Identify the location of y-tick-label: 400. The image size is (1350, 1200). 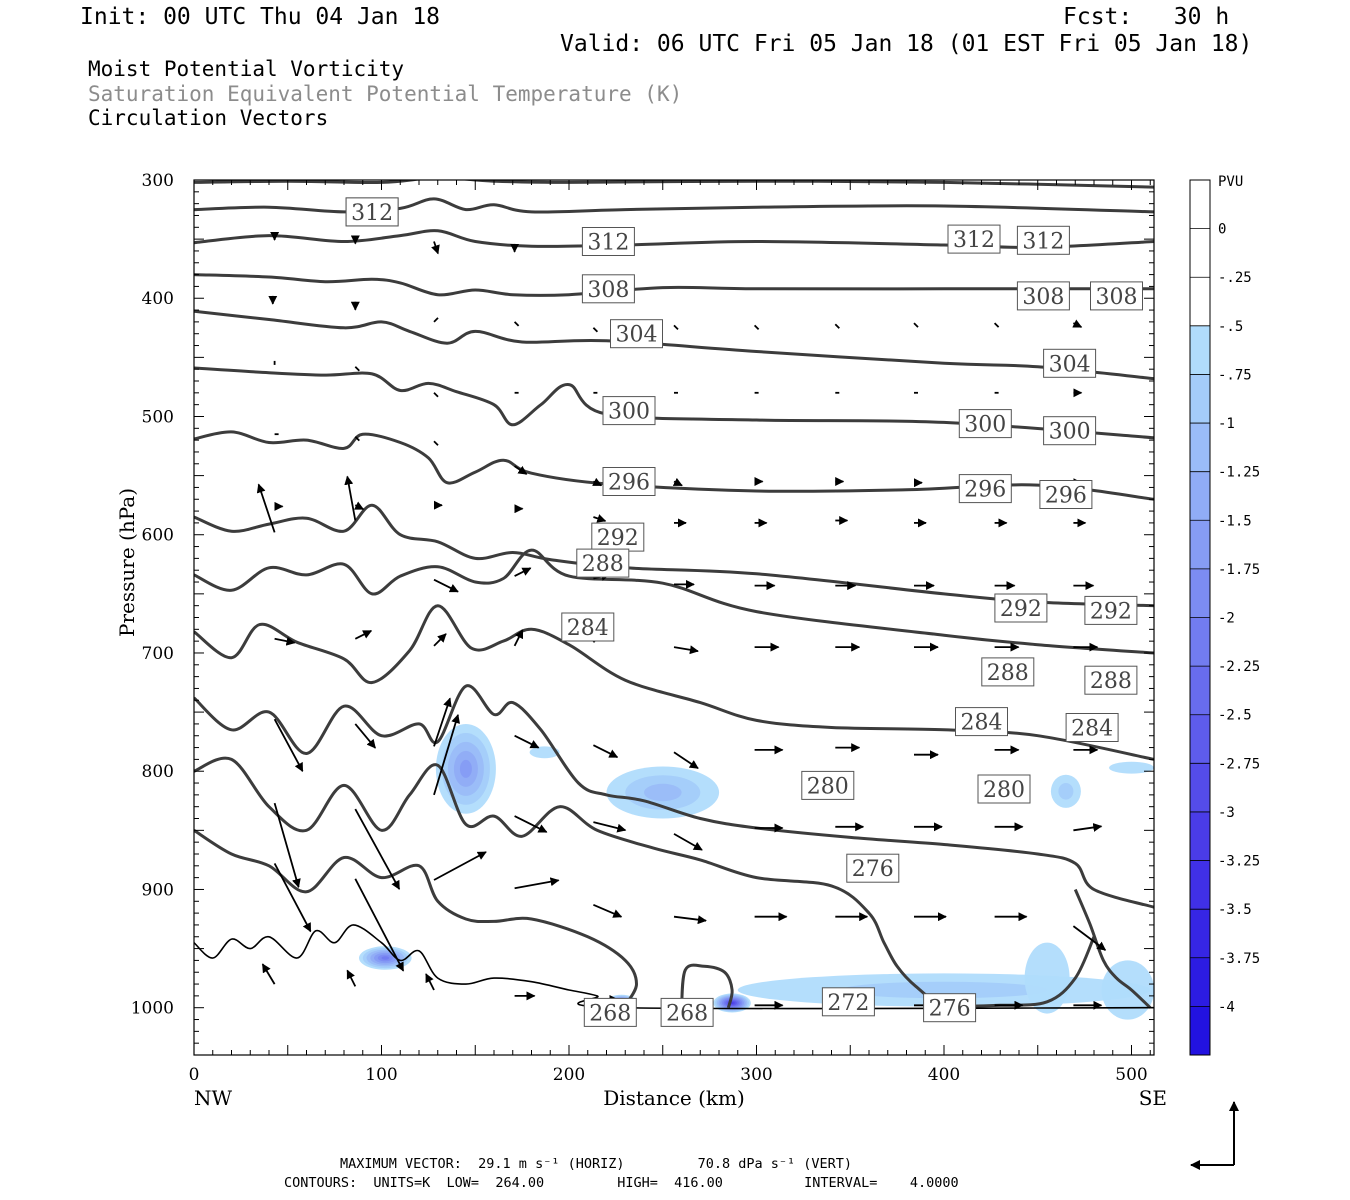
(158, 299).